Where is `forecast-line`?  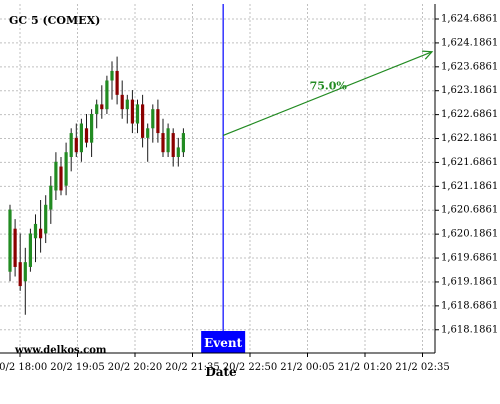 forecast-line is located at coordinates (327, 94).